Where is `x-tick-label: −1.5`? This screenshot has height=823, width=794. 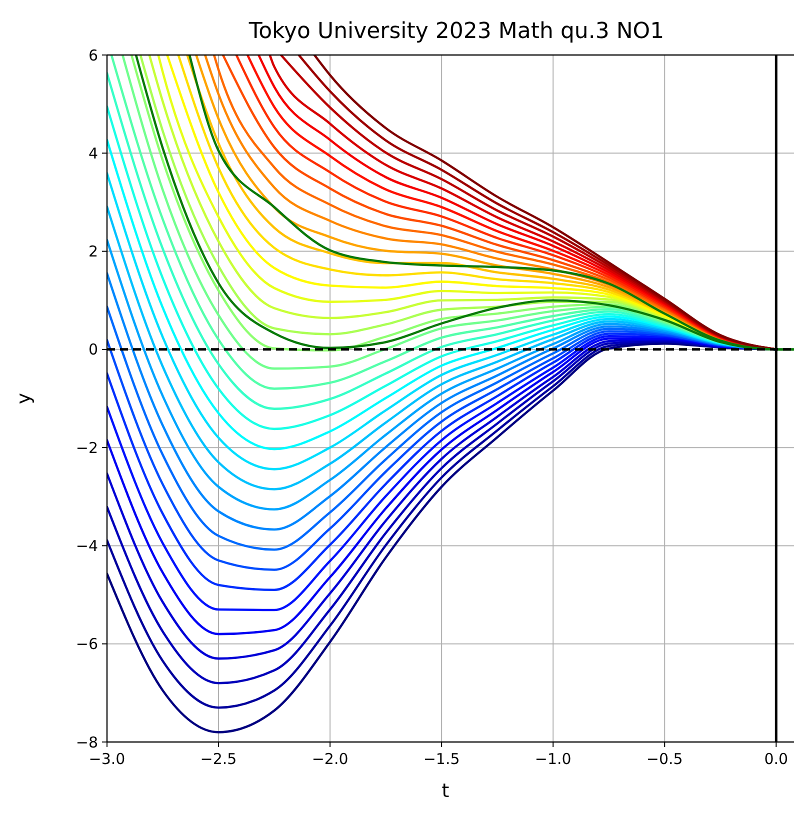 x-tick-label: −1.5 is located at coordinates (441, 759).